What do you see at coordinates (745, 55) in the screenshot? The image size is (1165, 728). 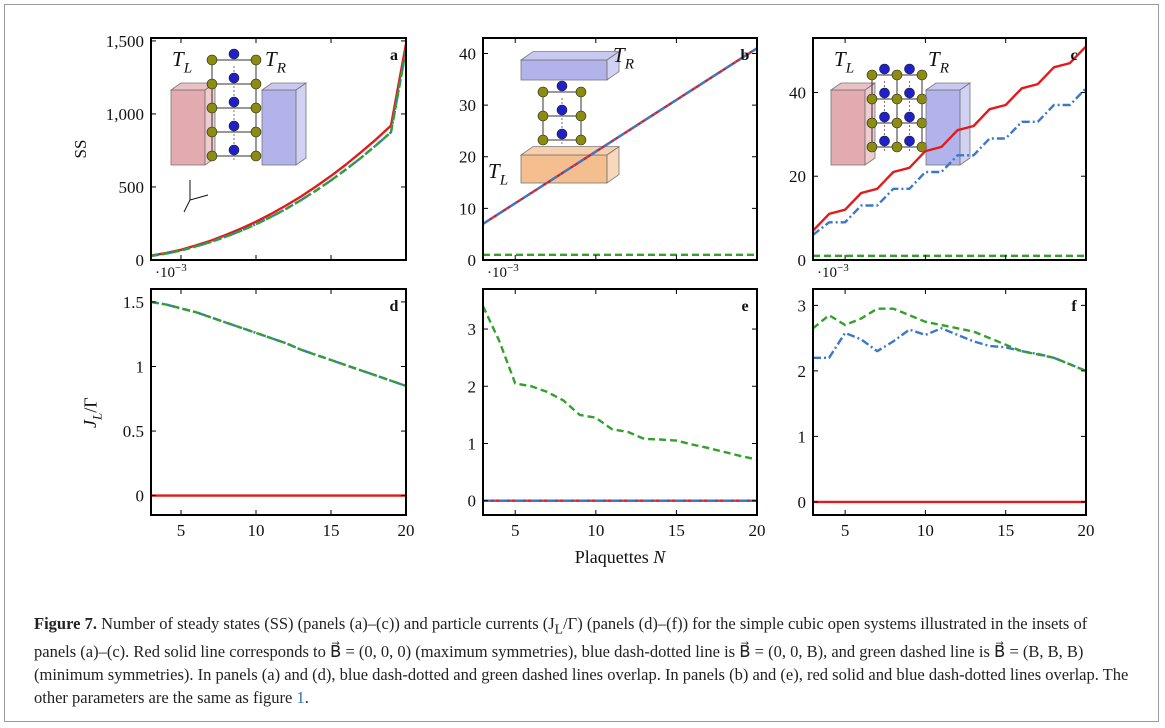 I see `panel-letter: b` at bounding box center [745, 55].